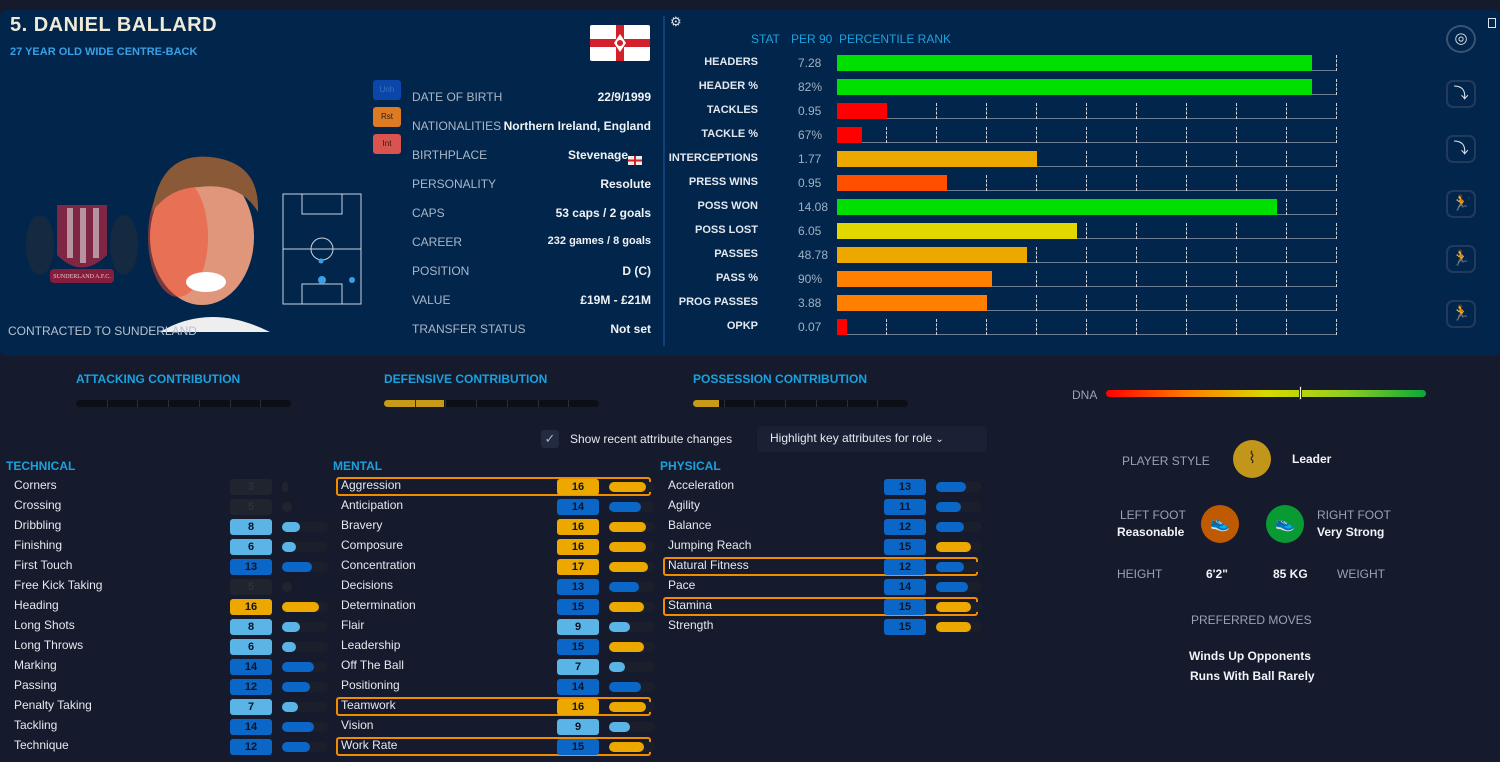 Image resolution: width=1500 pixels, height=762 pixels. Describe the element at coordinates (428, 213) in the screenshot. I see `info-label: CAPS` at that location.